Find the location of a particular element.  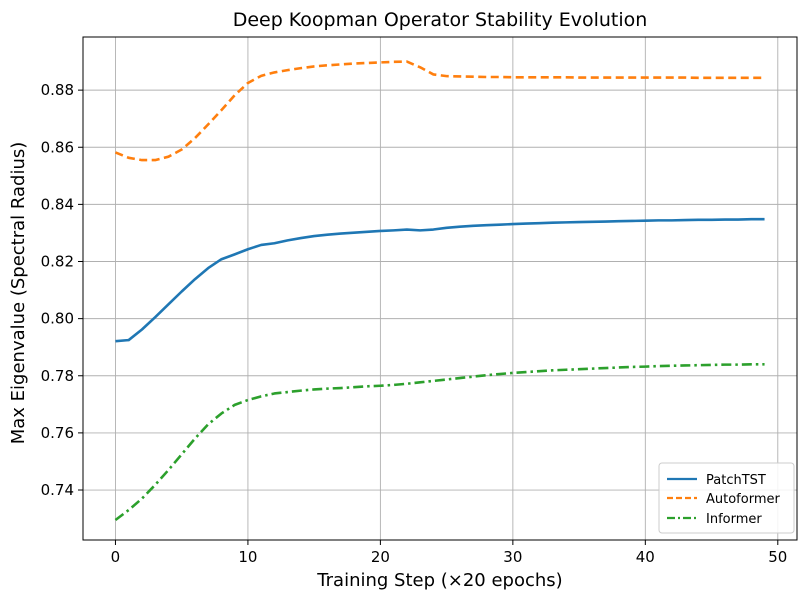

y-tick-label: 0.74 is located at coordinates (57, 490).